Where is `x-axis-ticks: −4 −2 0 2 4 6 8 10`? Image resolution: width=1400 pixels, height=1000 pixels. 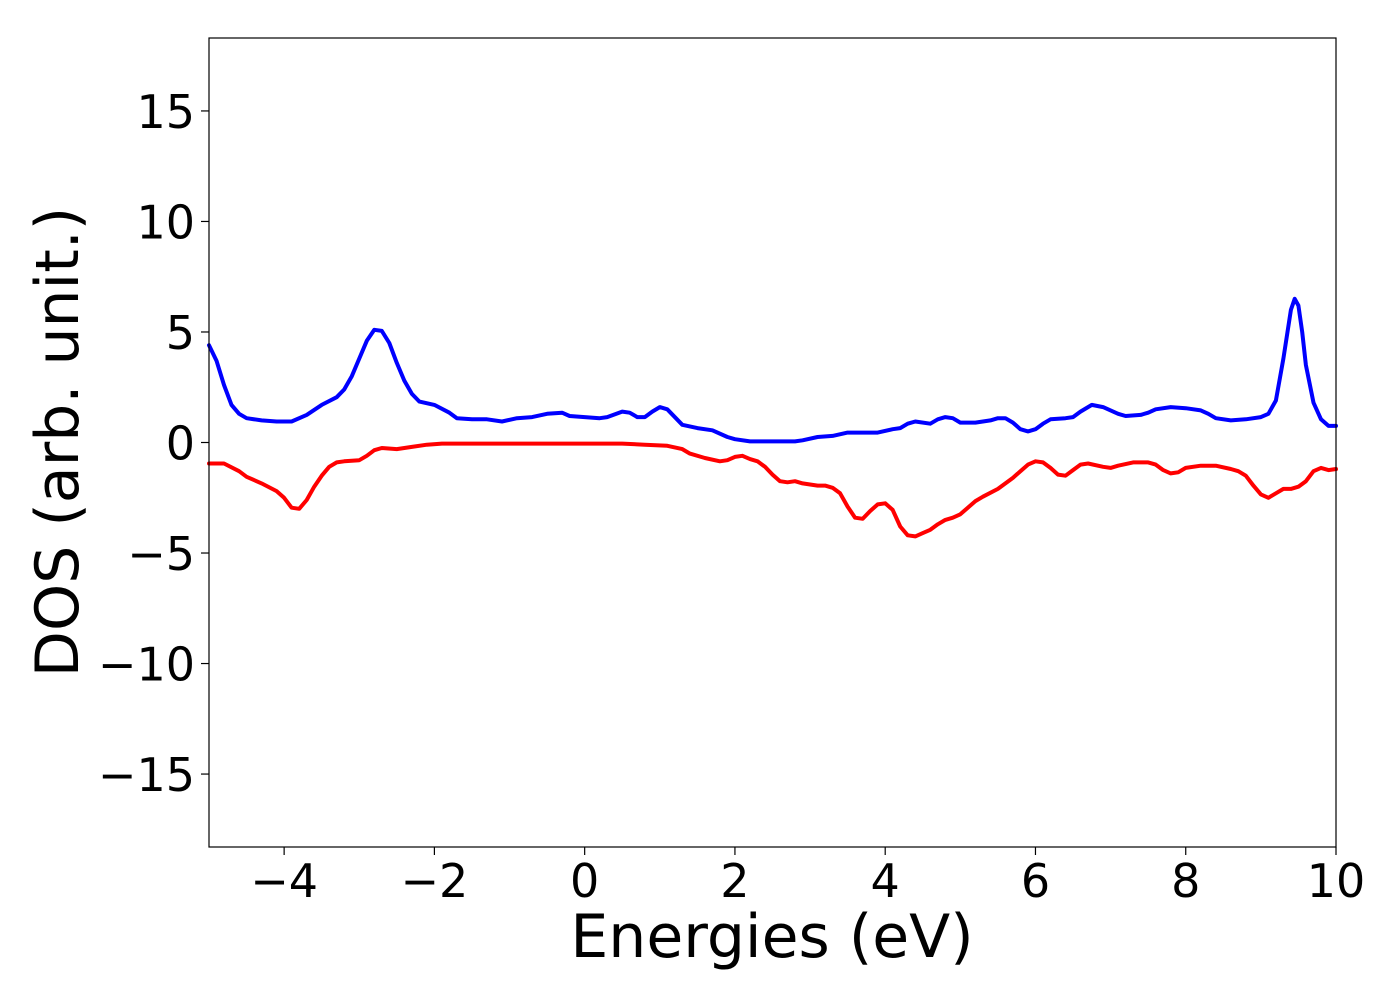
x-axis-ticks: −4 −2 0 2 4 6 8 10 is located at coordinates (807, 877).